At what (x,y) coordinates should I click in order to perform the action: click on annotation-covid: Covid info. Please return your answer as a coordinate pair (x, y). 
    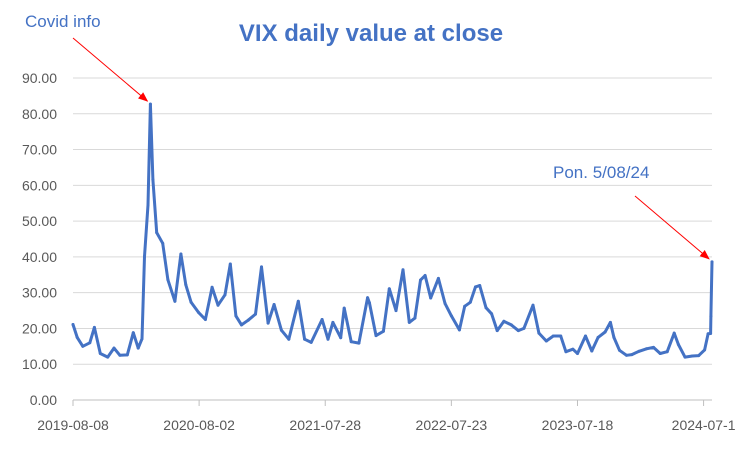
    Looking at the image, I should click on (63, 21).